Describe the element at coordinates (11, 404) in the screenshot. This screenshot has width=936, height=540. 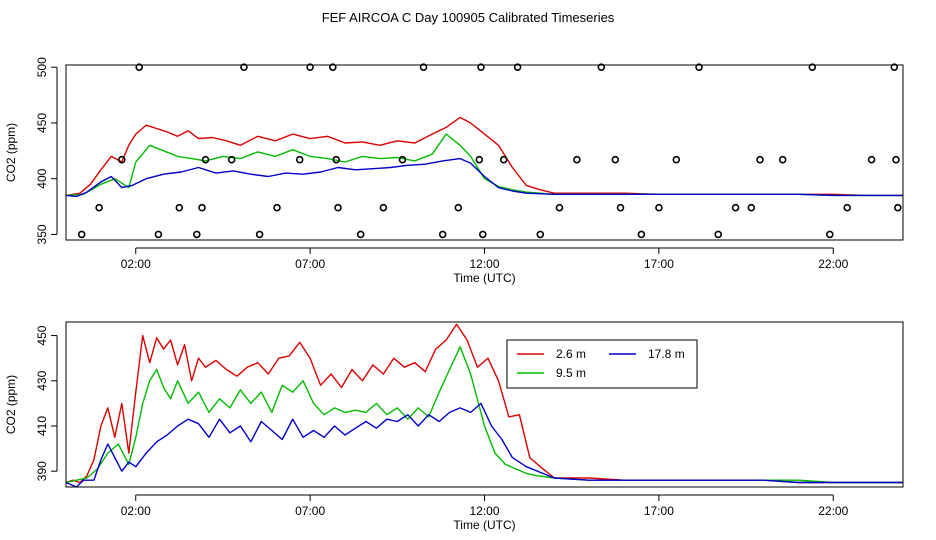
I see `bottom-y-axis-label: CO2 (ppm)` at that location.